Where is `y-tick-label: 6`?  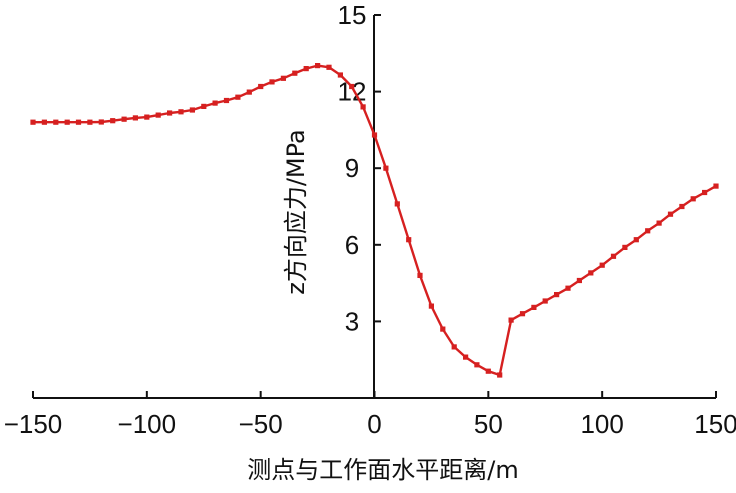 y-tick-label: 6 is located at coordinates (352, 245).